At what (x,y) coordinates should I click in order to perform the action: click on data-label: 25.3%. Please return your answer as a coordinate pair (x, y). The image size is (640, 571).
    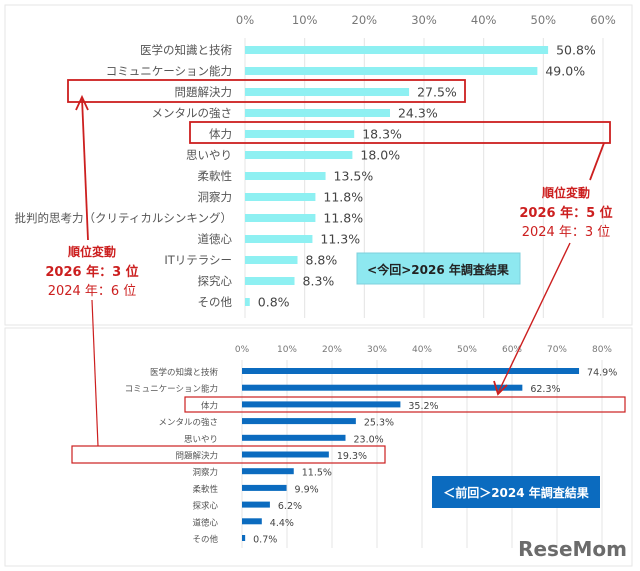
    Looking at the image, I should click on (379, 423).